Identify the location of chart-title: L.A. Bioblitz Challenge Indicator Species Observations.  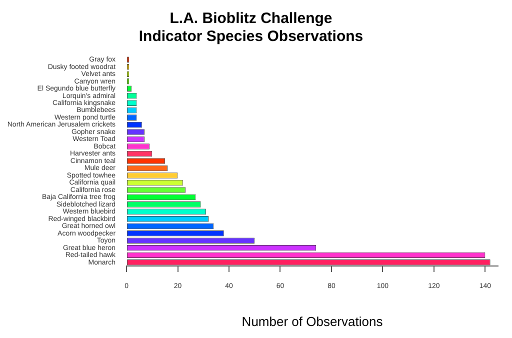
(251, 28).